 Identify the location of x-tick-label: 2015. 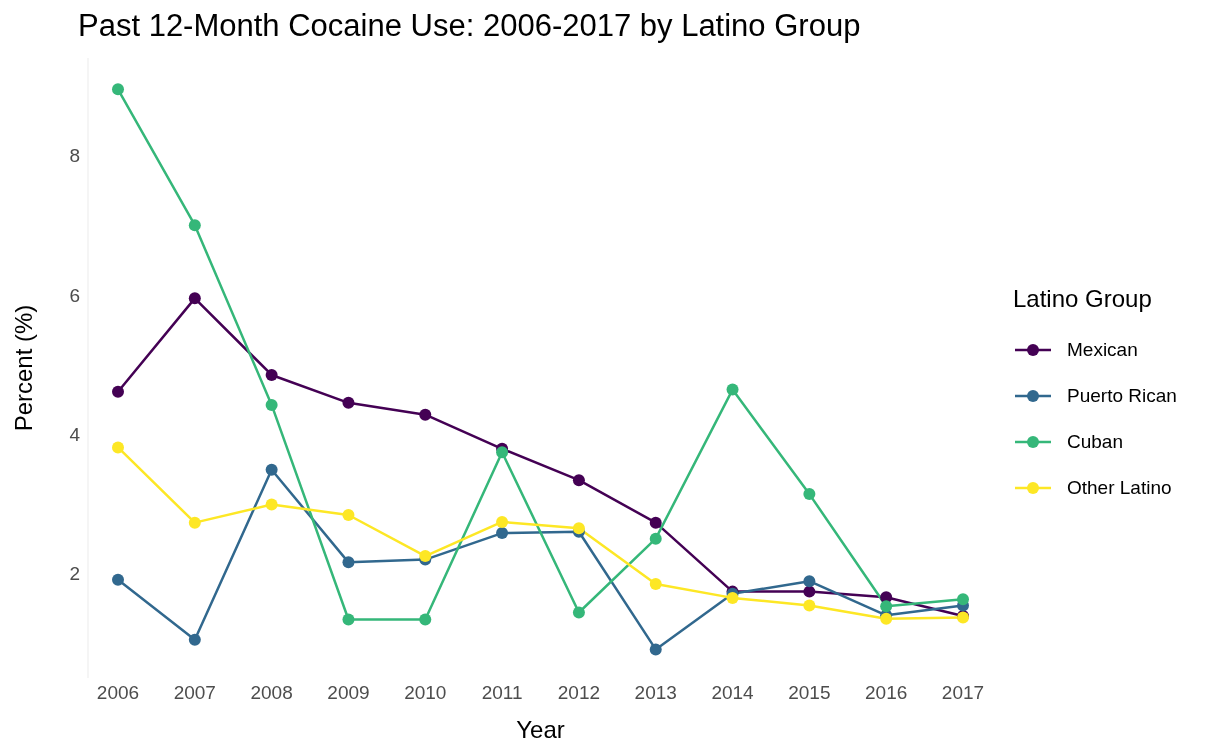
(809, 693).